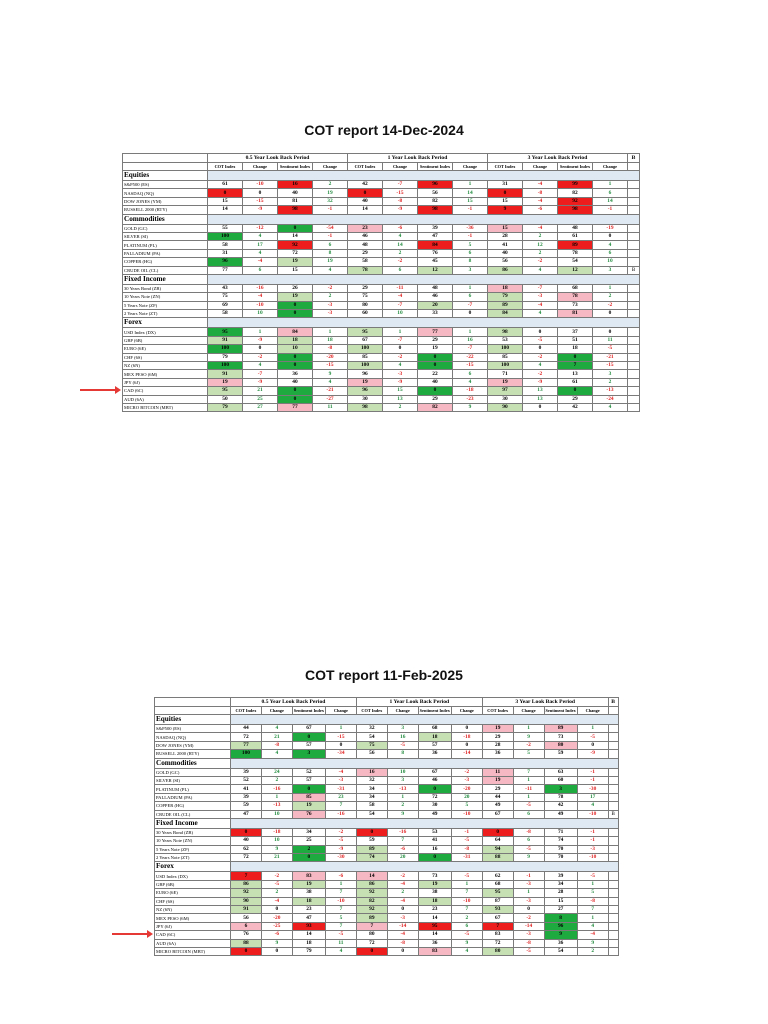 This screenshot has width=768, height=1024. What do you see at coordinates (560, 772) in the screenshot?
I see `value-cell: 63` at bounding box center [560, 772].